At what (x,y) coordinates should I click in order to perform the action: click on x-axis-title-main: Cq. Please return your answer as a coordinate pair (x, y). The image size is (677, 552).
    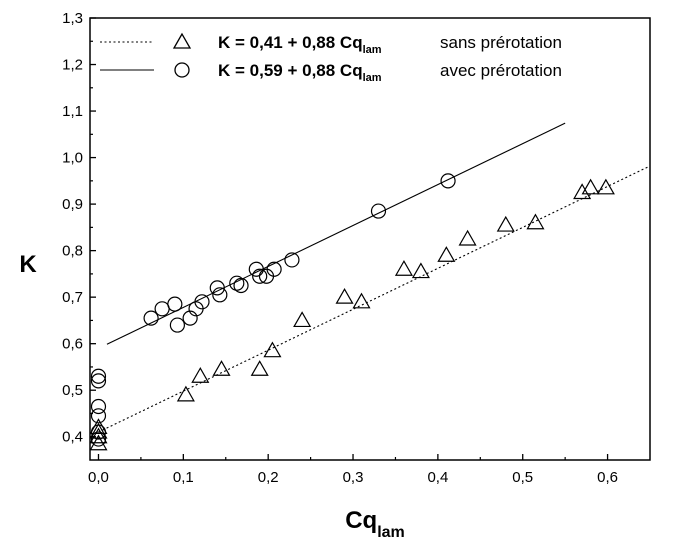
    Looking at the image, I should click on (361, 520).